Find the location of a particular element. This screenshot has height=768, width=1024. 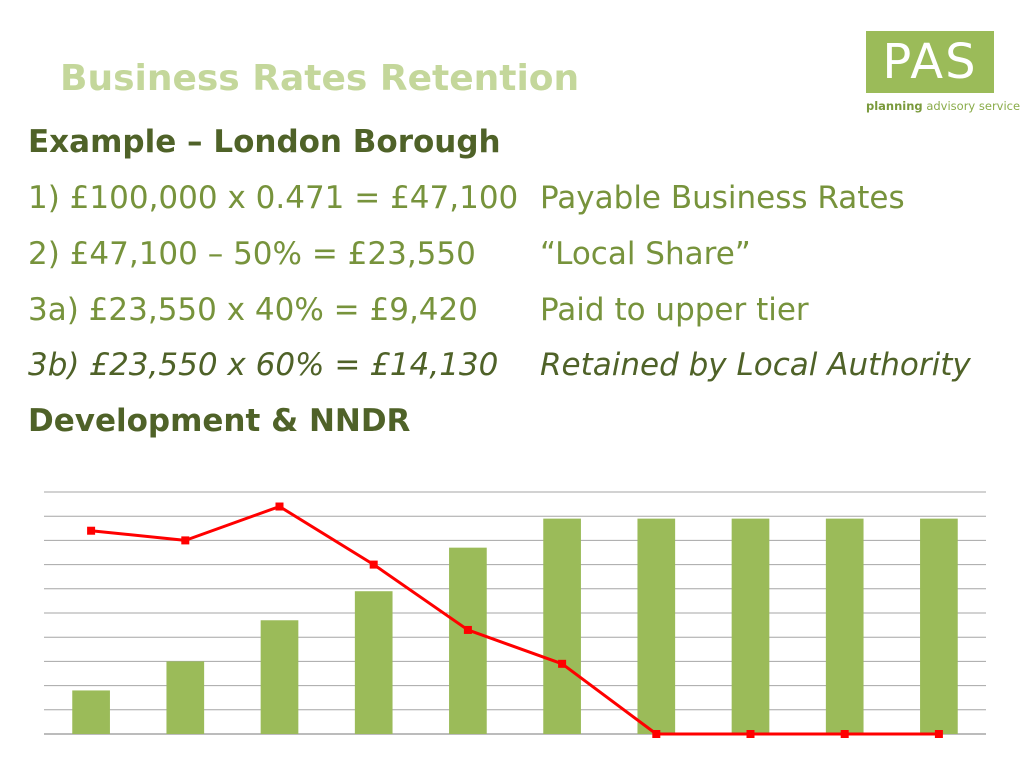

development-heading: Development & NNDR is located at coordinates (219, 421).